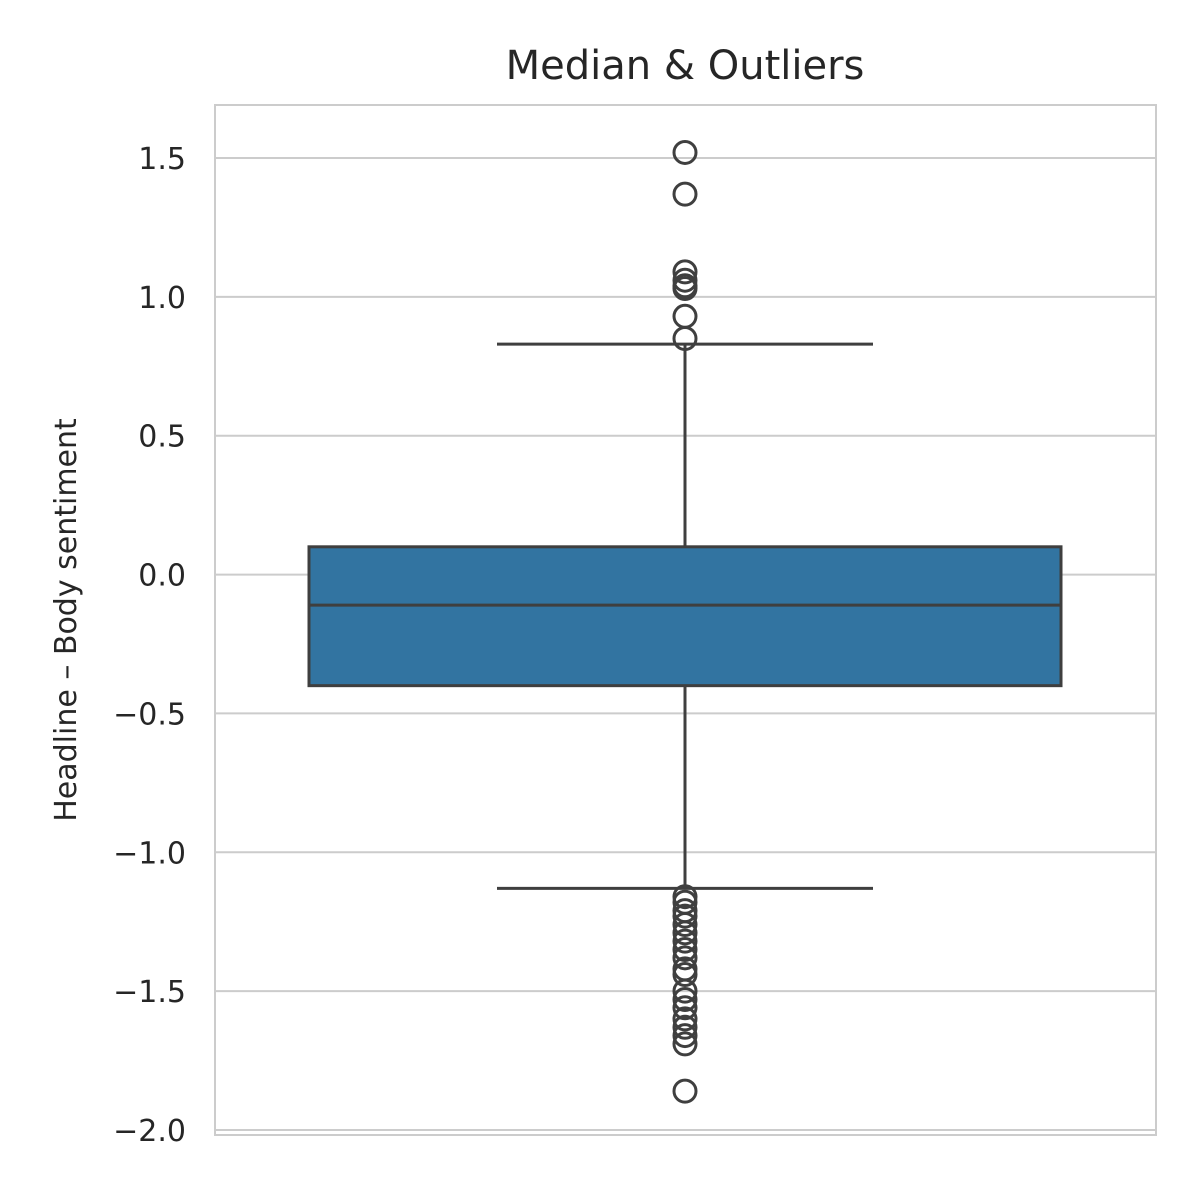  What do you see at coordinates (162, 159) in the screenshot?
I see `y-tick-label: 1.5` at bounding box center [162, 159].